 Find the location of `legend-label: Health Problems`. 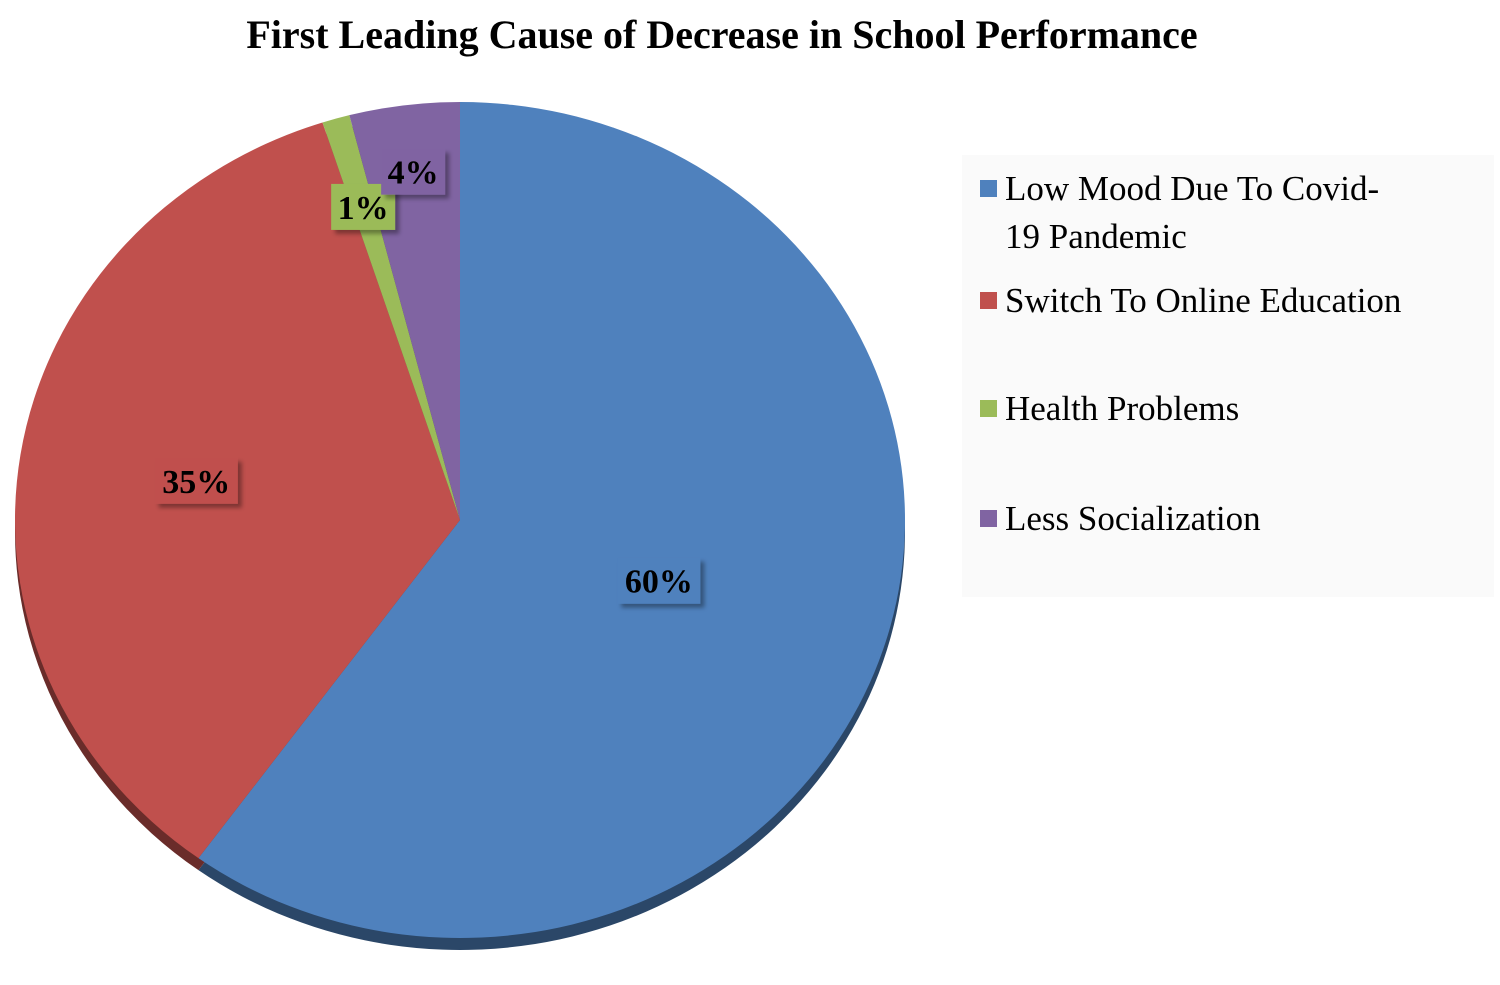

legend-label: Health Problems is located at coordinates (1122, 408).